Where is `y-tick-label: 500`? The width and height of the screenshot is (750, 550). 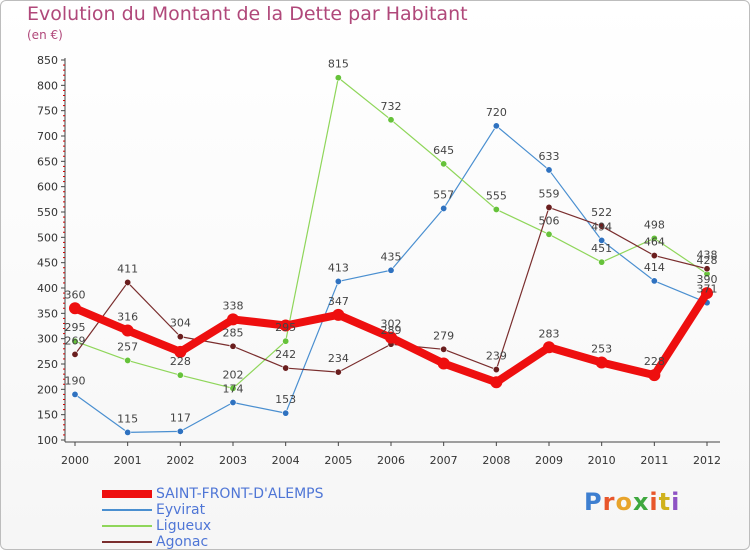
y-tick-label: 500 is located at coordinates (47, 237).